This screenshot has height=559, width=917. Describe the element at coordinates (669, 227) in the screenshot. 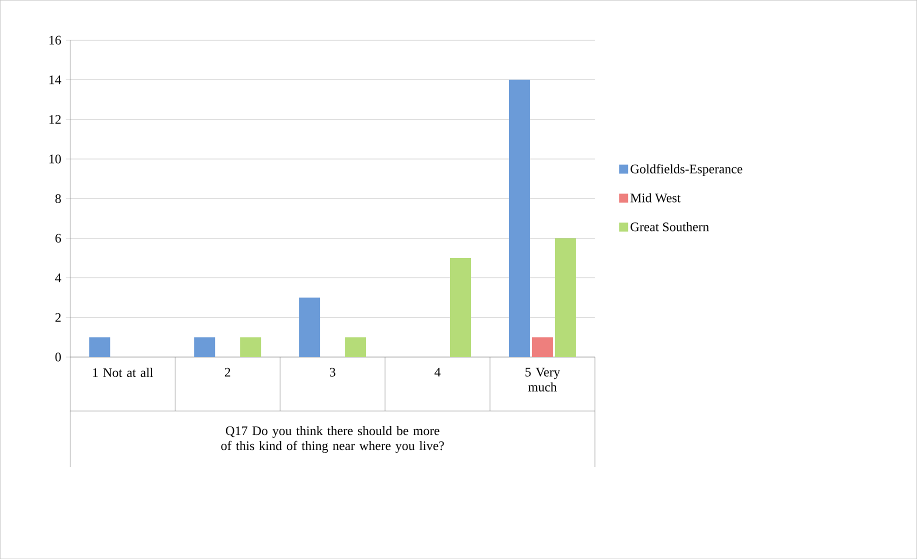

I see `legend-label: Great Southern` at that location.